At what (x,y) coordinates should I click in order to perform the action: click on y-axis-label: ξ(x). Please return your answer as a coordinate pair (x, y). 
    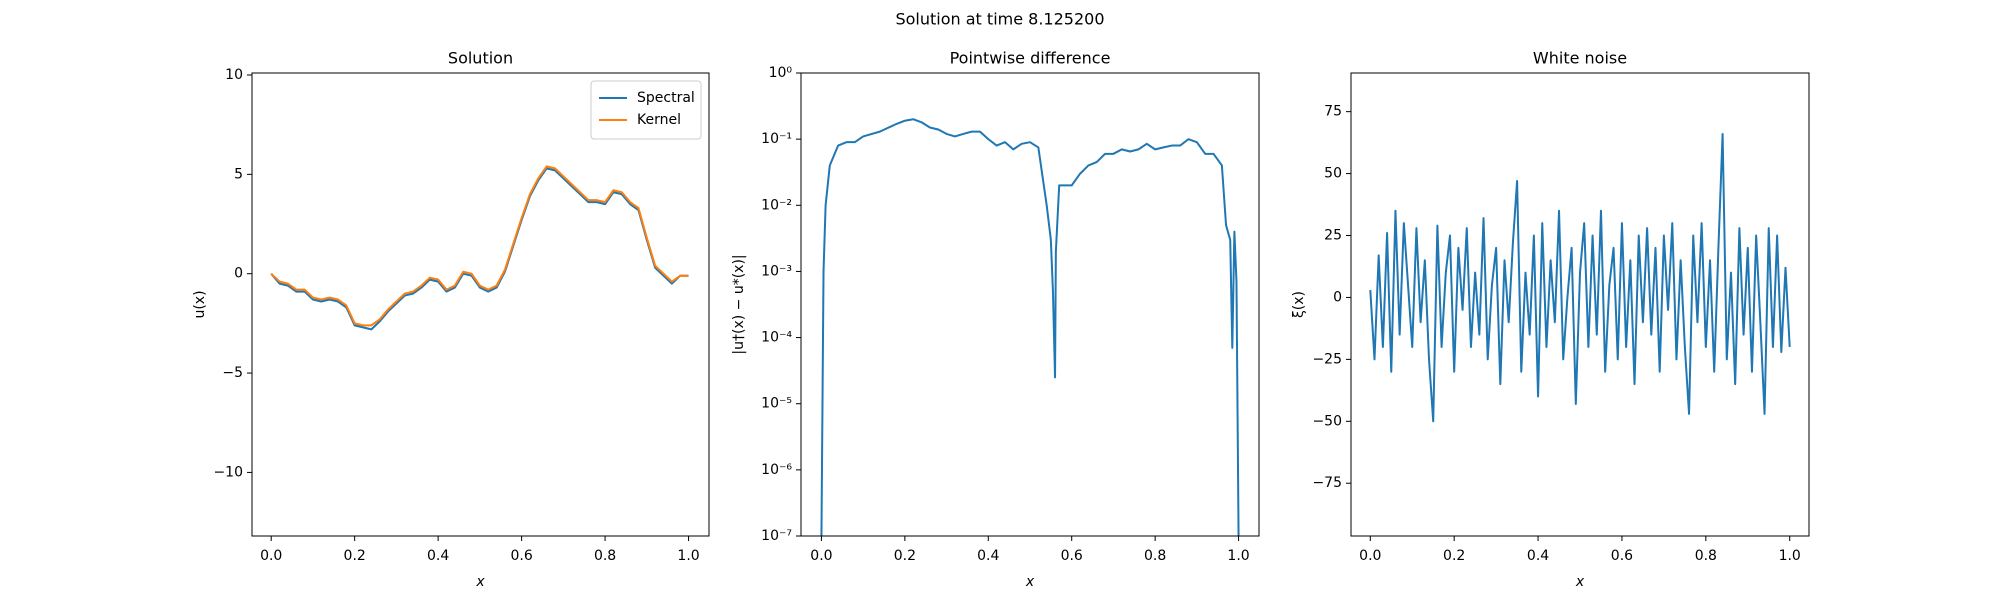
    Looking at the image, I should click on (1299, 304).